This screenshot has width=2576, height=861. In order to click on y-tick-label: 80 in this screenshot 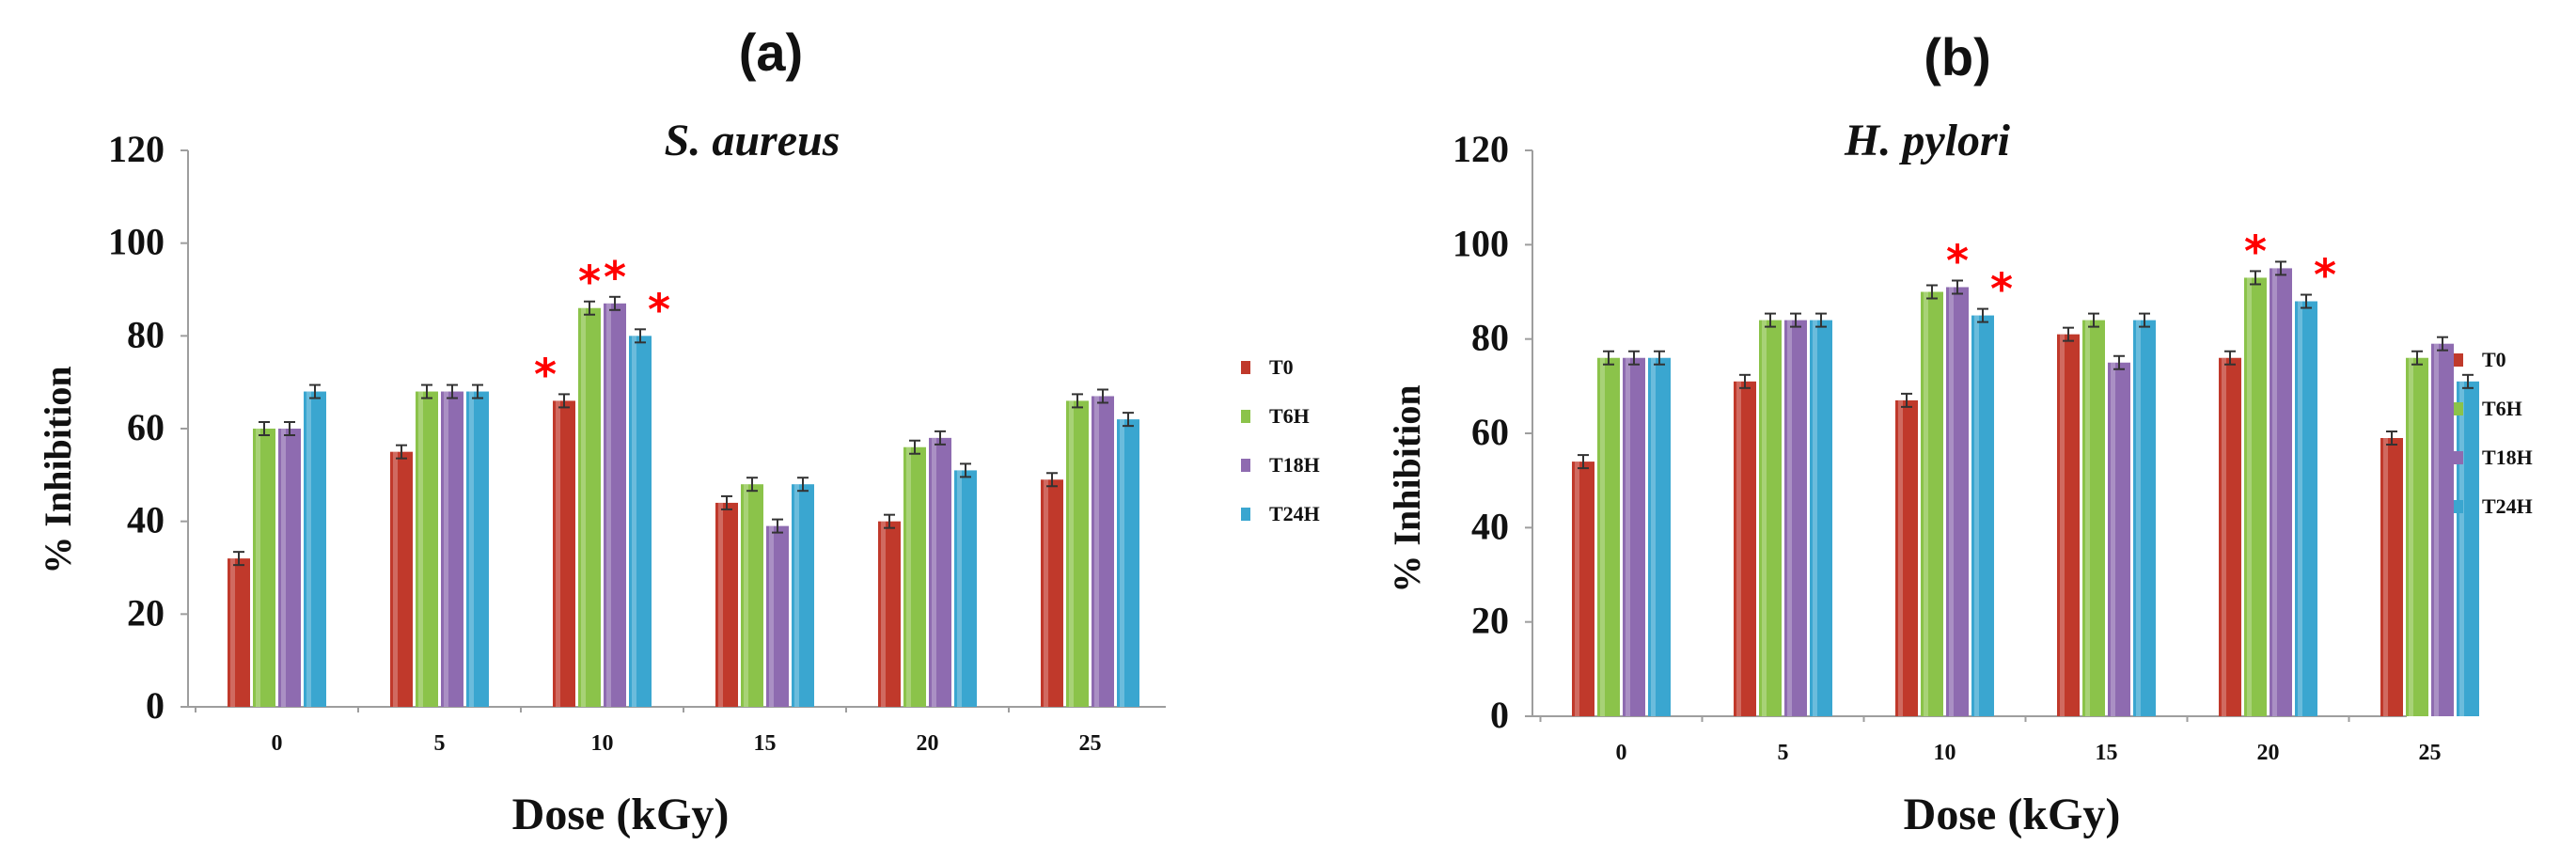, I will do `click(146, 334)`.